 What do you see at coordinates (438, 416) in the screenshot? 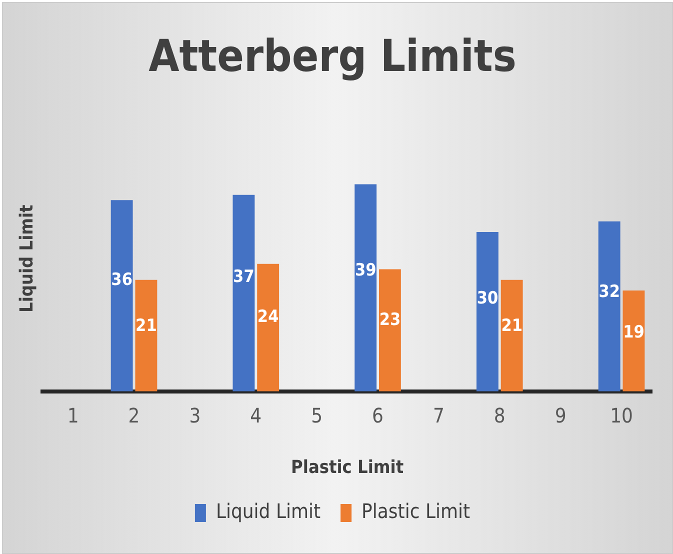
I see `x-tick-label: 7` at bounding box center [438, 416].